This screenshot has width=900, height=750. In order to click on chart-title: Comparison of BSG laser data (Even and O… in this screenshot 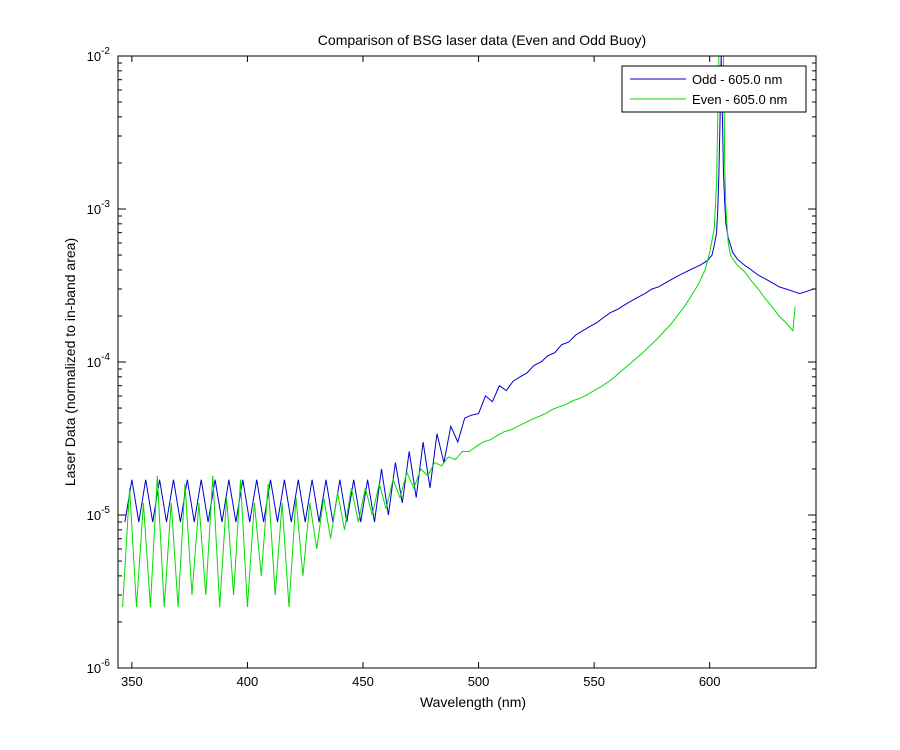, I will do `click(482, 40)`.